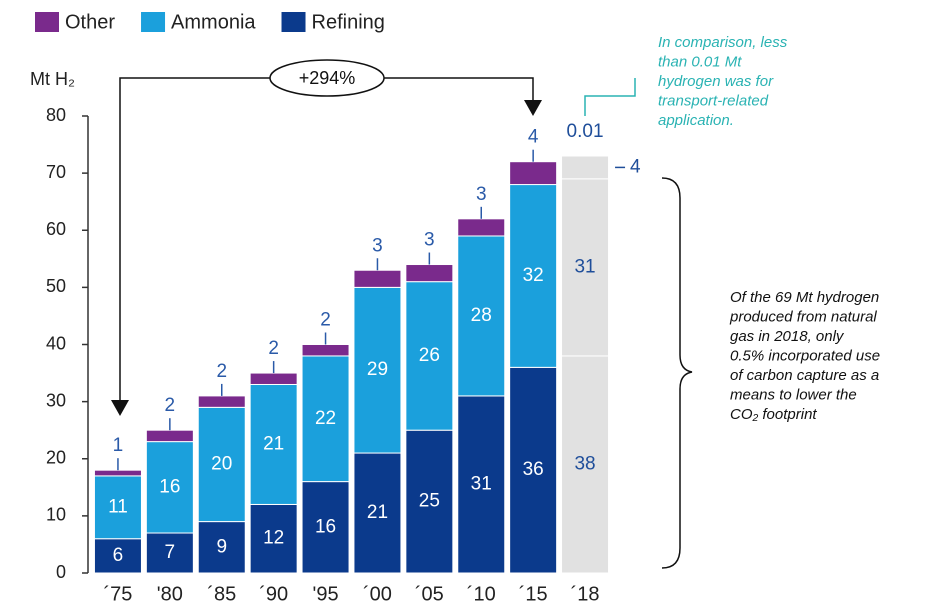 This screenshot has height=608, width=941. I want to click on note-line: gas in 2018, only, so click(787, 336).